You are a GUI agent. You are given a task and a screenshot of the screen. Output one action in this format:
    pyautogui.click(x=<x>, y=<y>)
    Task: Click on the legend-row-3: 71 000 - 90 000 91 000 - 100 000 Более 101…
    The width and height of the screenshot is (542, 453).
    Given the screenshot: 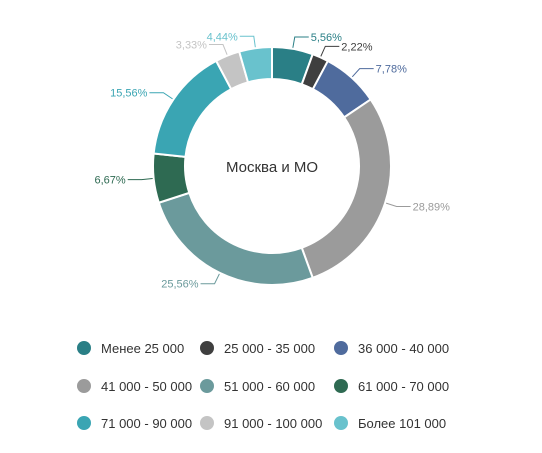 What is the action you would take?
    pyautogui.click(x=271, y=423)
    